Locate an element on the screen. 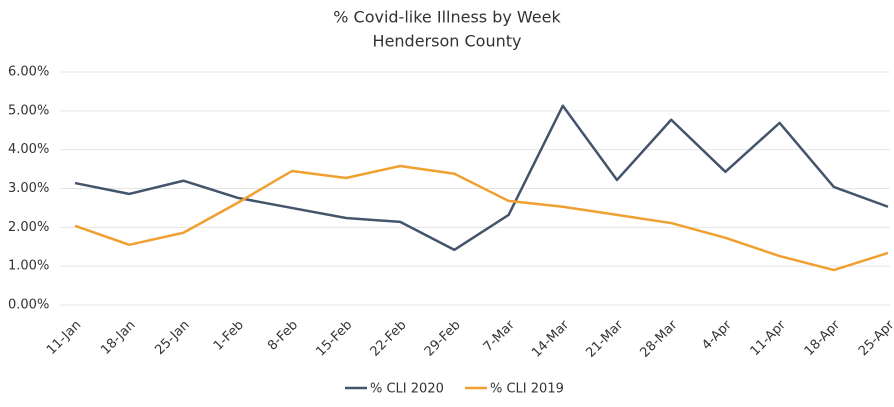 This screenshot has height=407, width=894. legend-label: % CLI 2019 is located at coordinates (527, 389).